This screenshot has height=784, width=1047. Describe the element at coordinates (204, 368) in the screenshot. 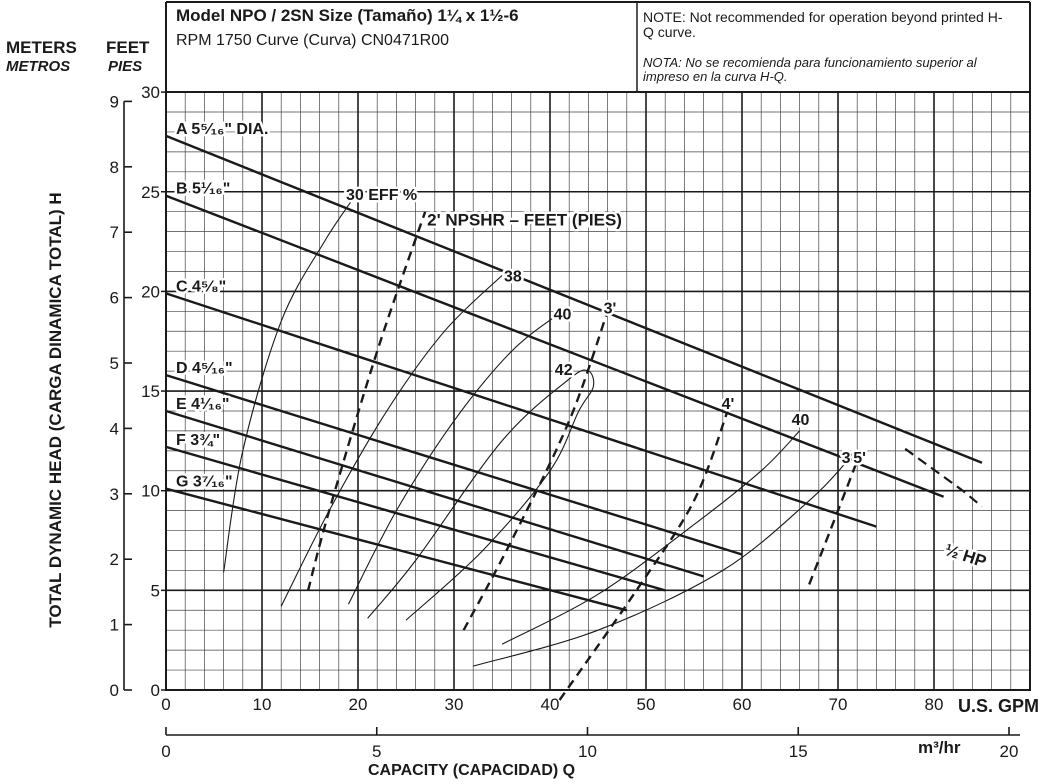

I see `impeller-label: D 4⁵⁄₁₆"` at that location.